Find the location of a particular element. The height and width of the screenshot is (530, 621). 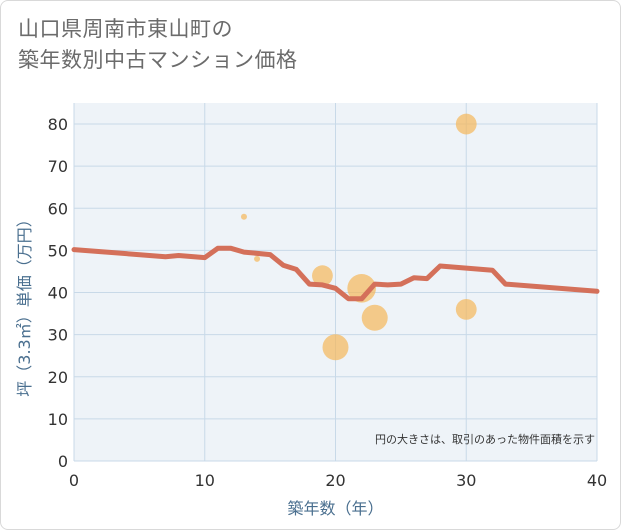

x-tick-label: 20 is located at coordinates (335, 480).